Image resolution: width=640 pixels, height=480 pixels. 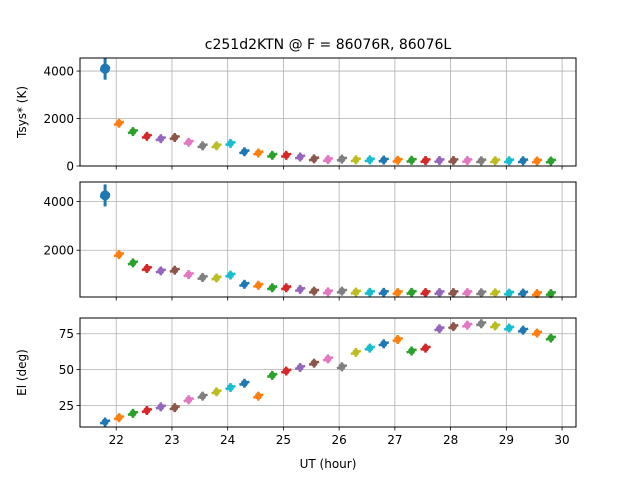 What do you see at coordinates (22, 372) in the screenshot?
I see `y-axis-label: El (deg)` at bounding box center [22, 372].